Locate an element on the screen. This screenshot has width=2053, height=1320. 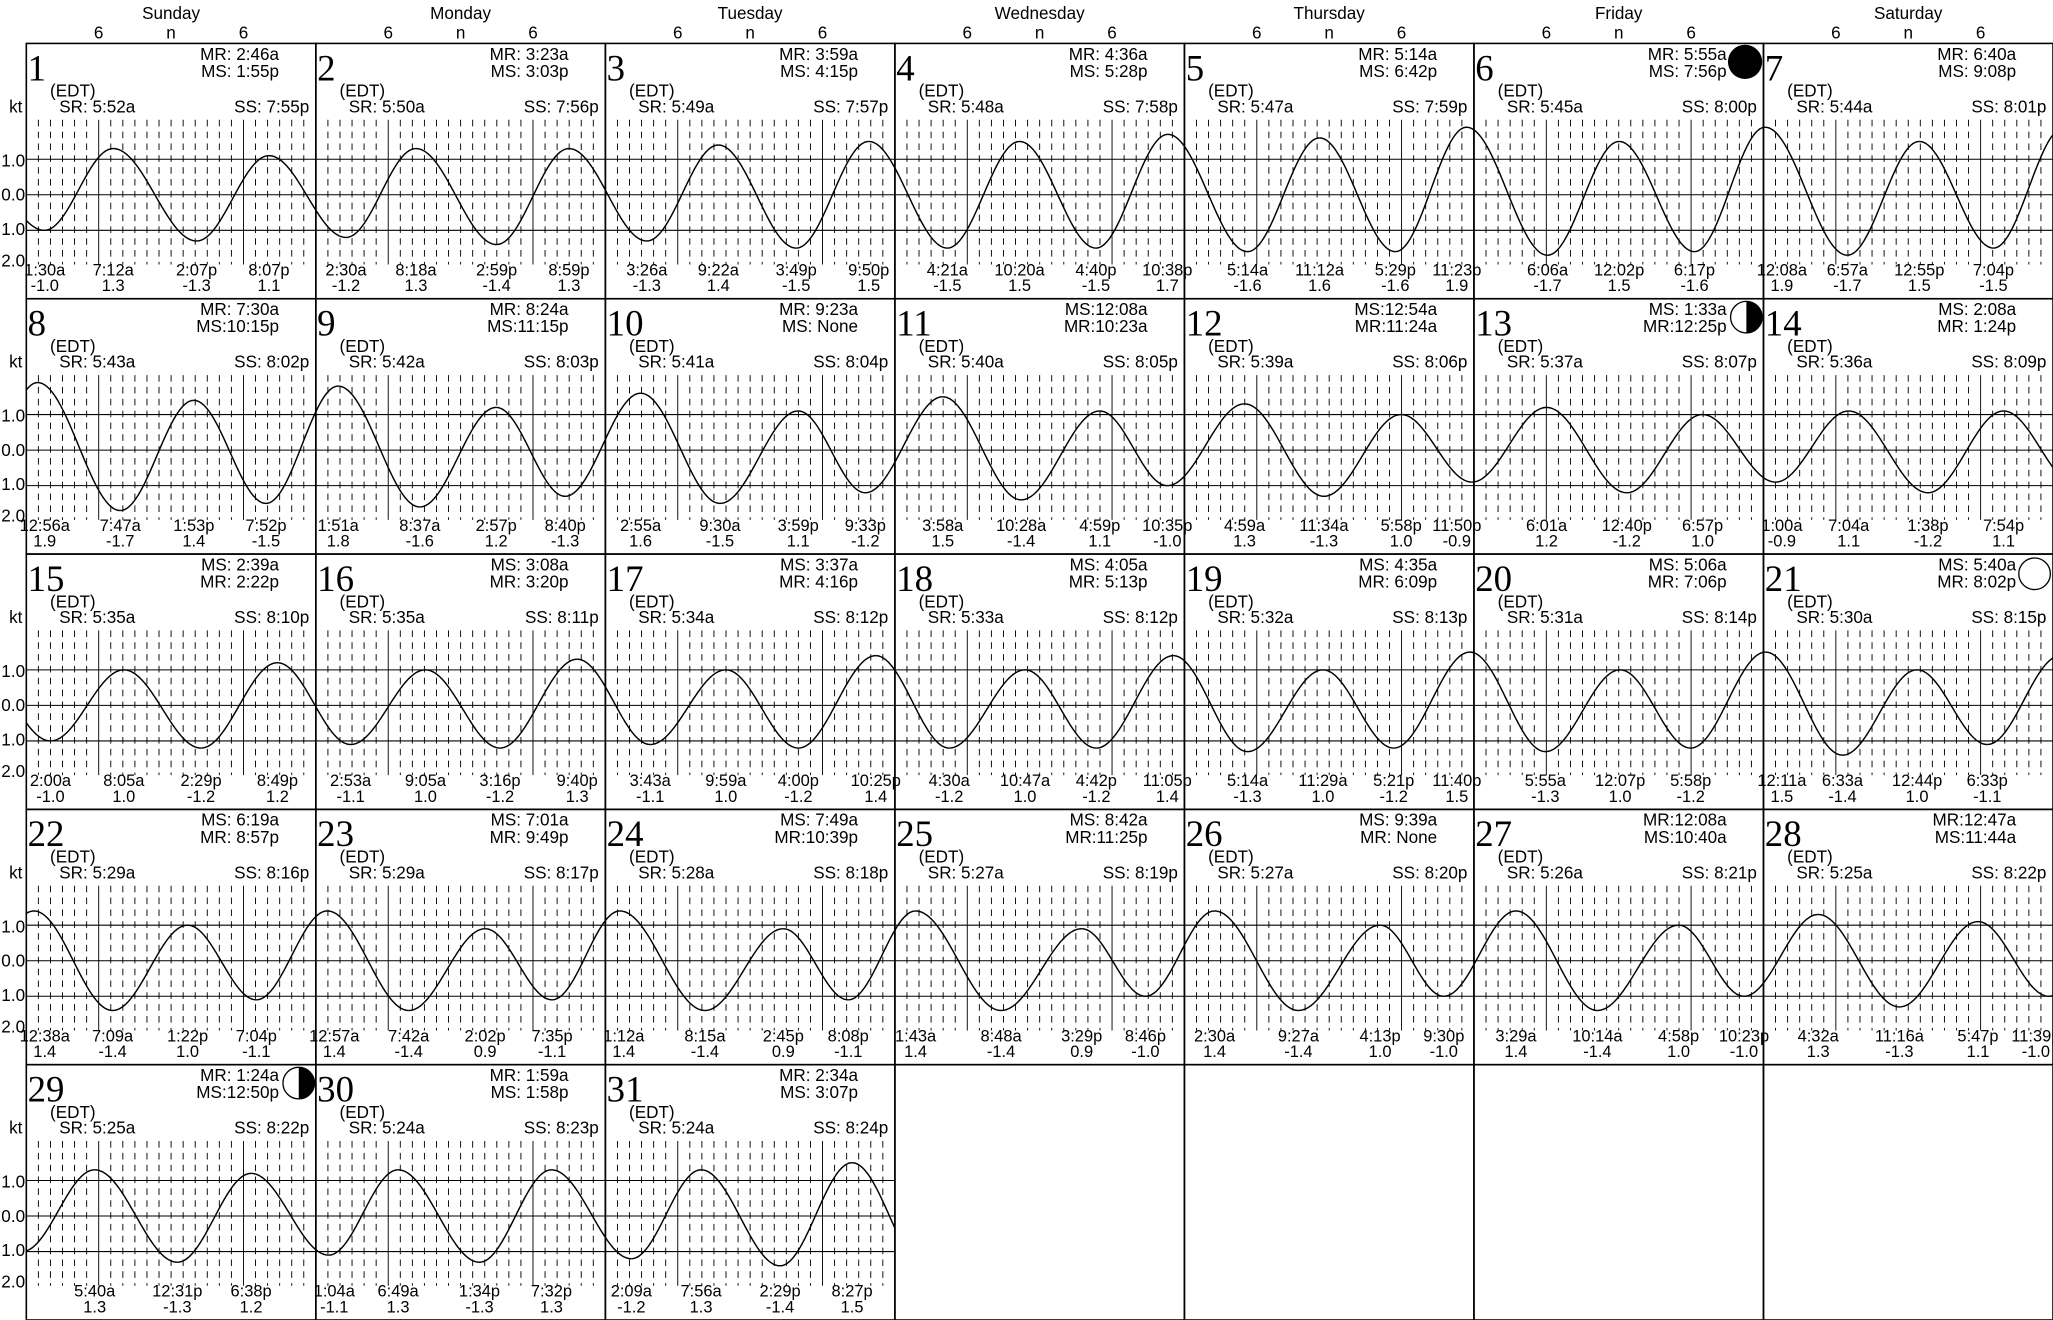
moon-time: MR: 1:59a is located at coordinates (529, 1075).